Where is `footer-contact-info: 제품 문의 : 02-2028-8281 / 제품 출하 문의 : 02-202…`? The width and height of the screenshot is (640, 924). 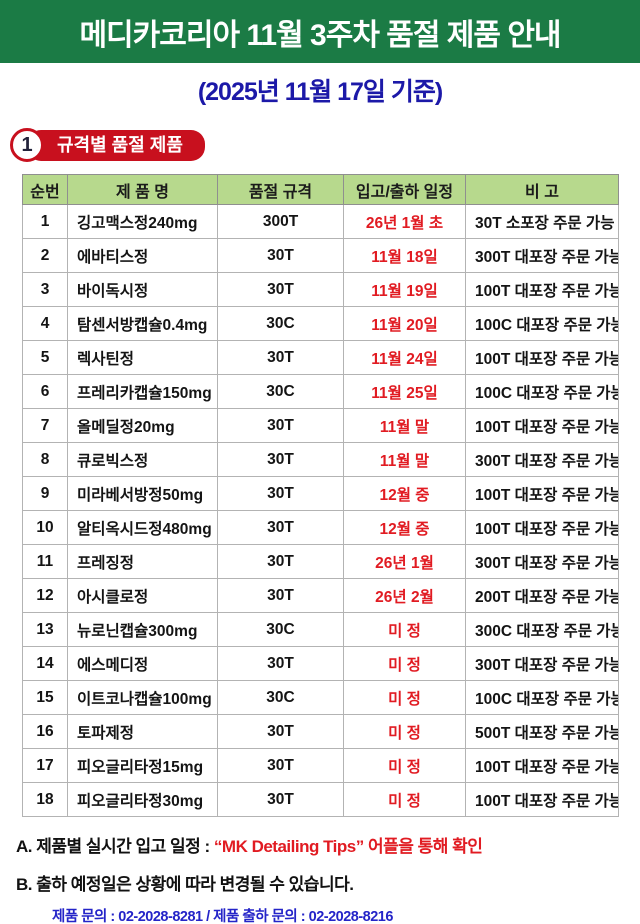 footer-contact-info: 제품 문의 : 02-2028-8281 / 제품 출하 문의 : 02-202… is located at coordinates (222, 916).